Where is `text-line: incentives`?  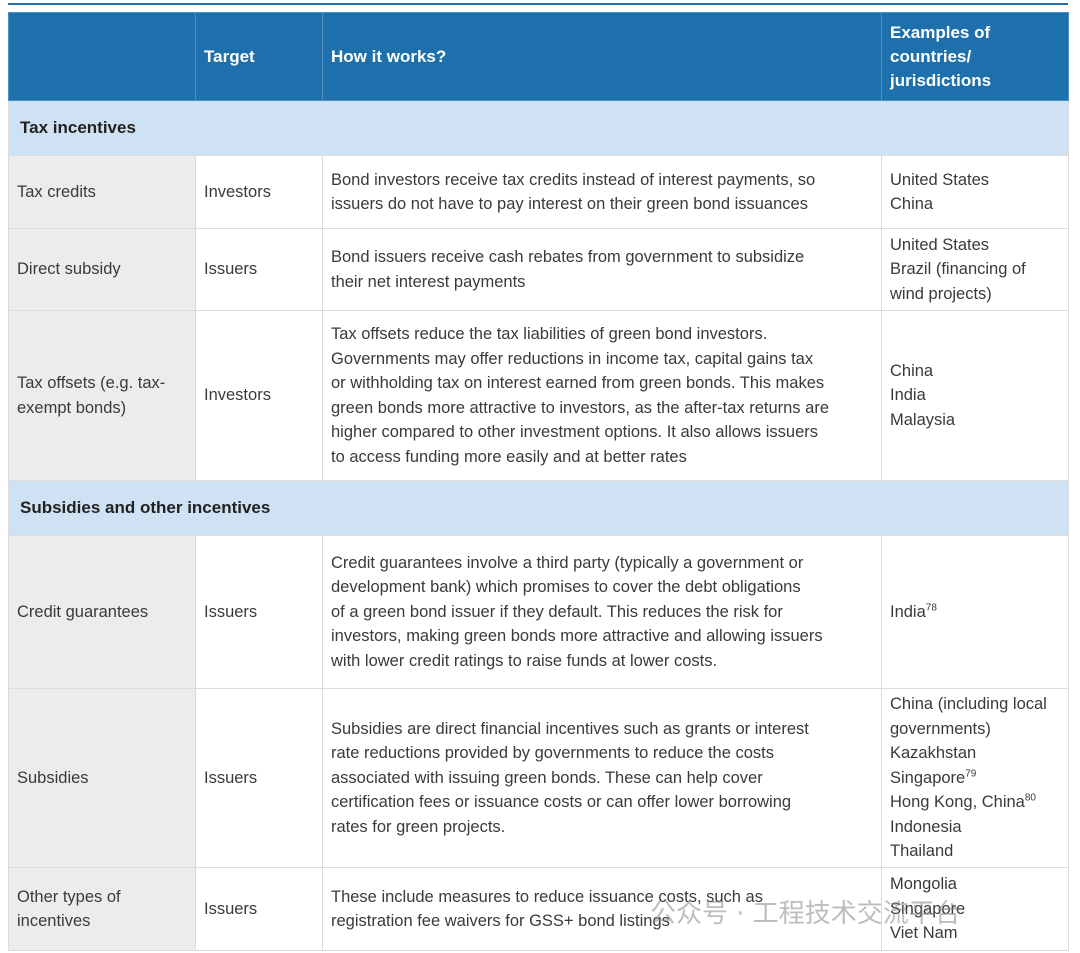 text-line: incentives is located at coordinates (54, 921).